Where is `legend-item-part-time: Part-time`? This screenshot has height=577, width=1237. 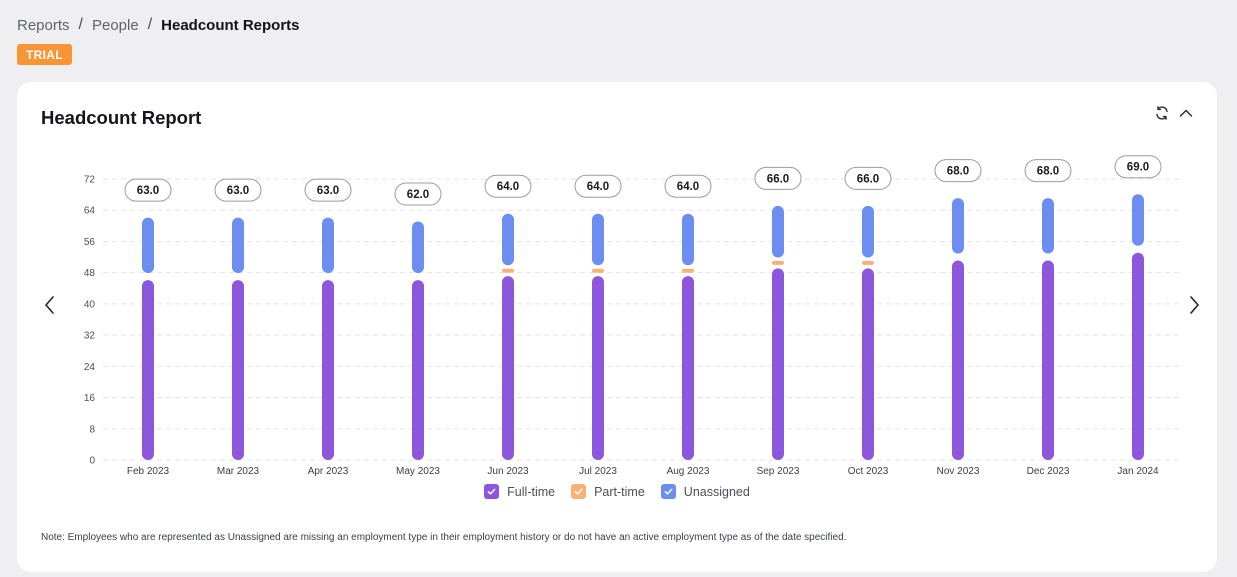 legend-item-part-time: Part-time is located at coordinates (608, 491).